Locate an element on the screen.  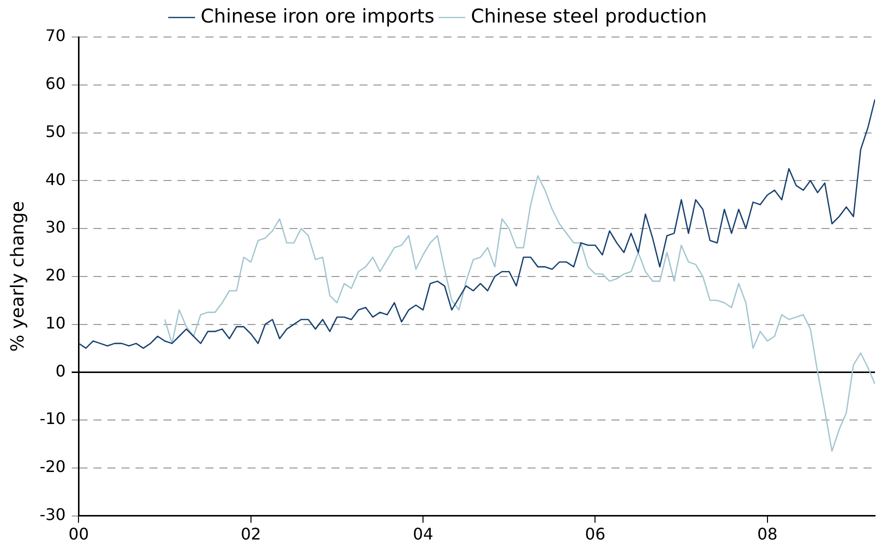
x-tick-label: 06 is located at coordinates (595, 534).